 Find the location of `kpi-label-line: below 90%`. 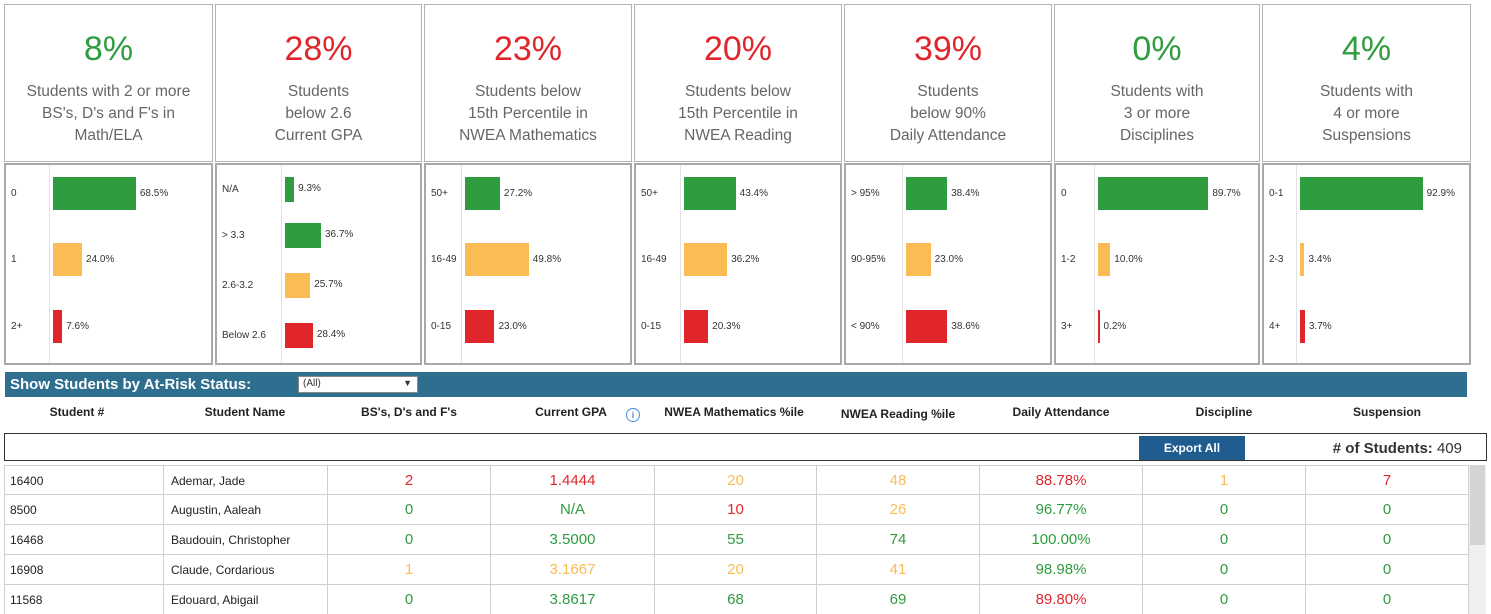

kpi-label-line: below 90% is located at coordinates (948, 113).